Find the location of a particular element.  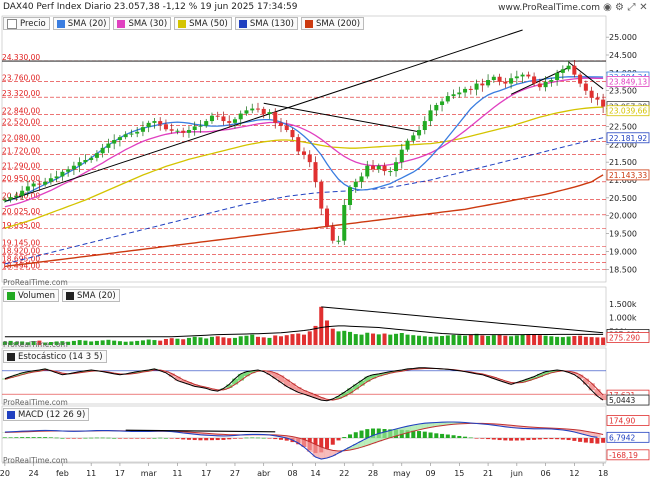

price-right-label-4-text: 22.181,92 is located at coordinates (628, 138).